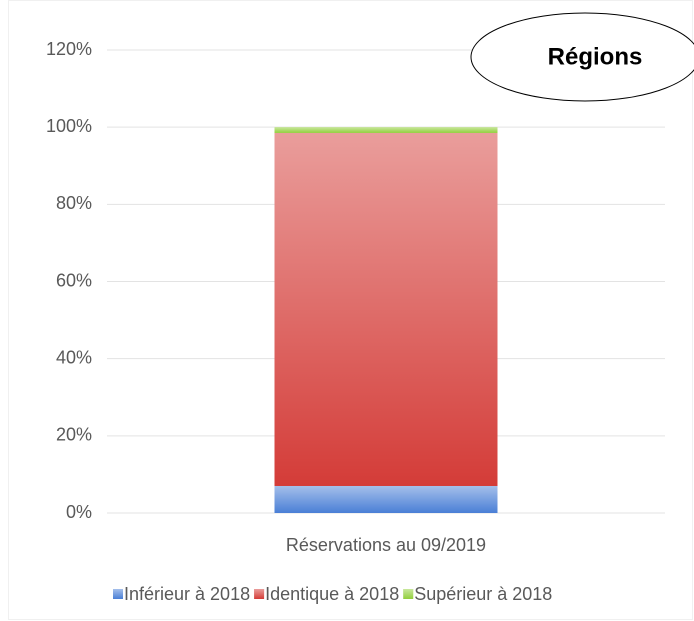 The width and height of the screenshot is (694, 621). I want to click on legend-label: Identique à 2018, so click(332, 594).